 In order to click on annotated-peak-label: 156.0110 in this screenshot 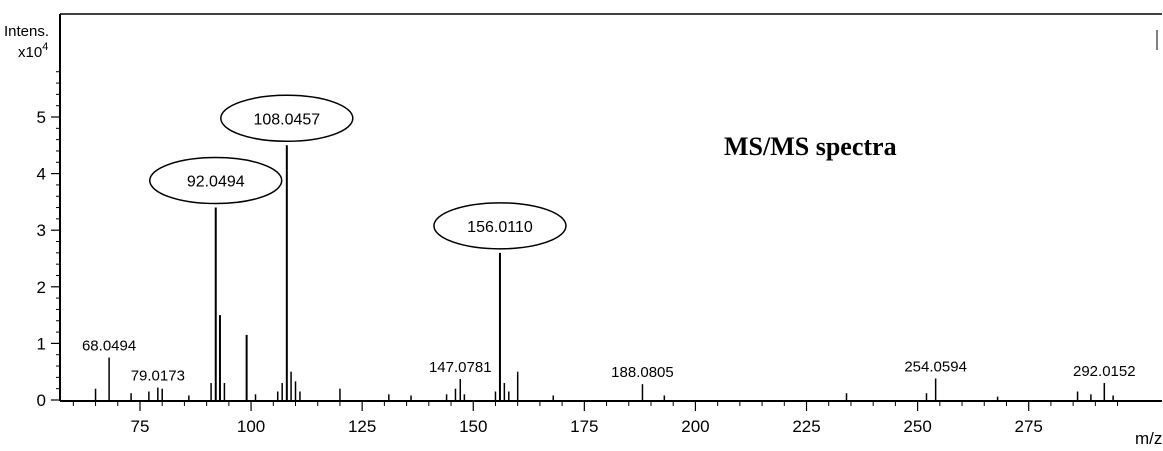, I will do `click(500, 227)`.